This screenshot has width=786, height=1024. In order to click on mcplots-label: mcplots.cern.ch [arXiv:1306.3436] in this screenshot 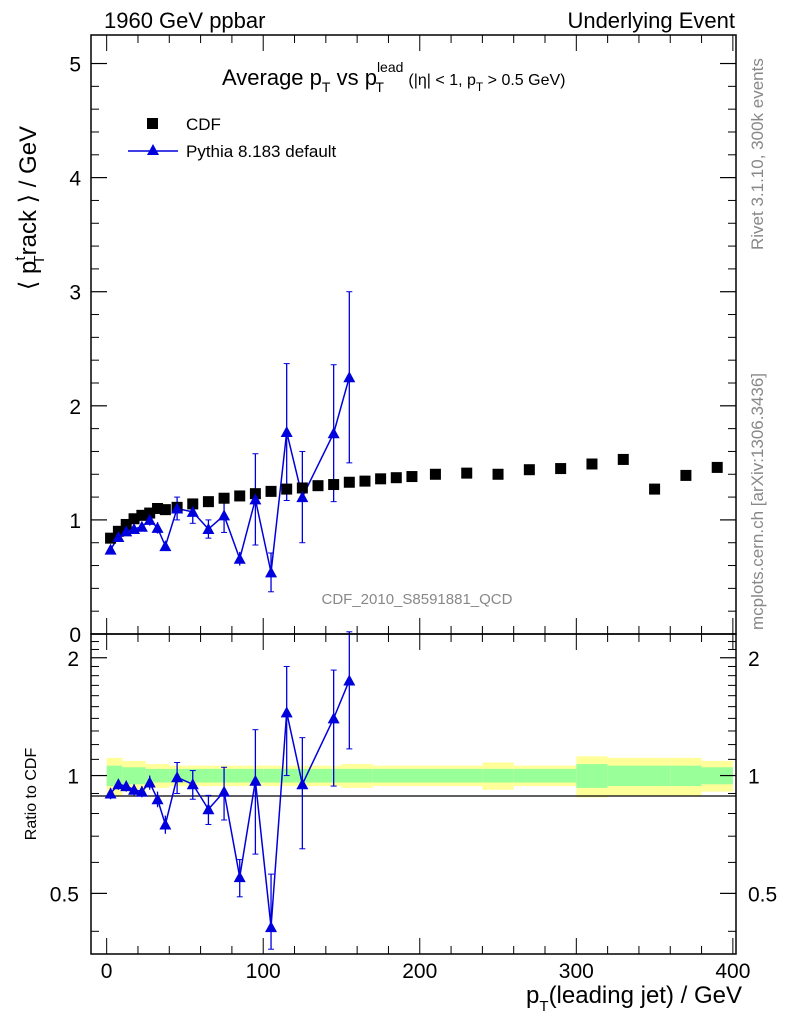, I will do `click(757, 501)`.